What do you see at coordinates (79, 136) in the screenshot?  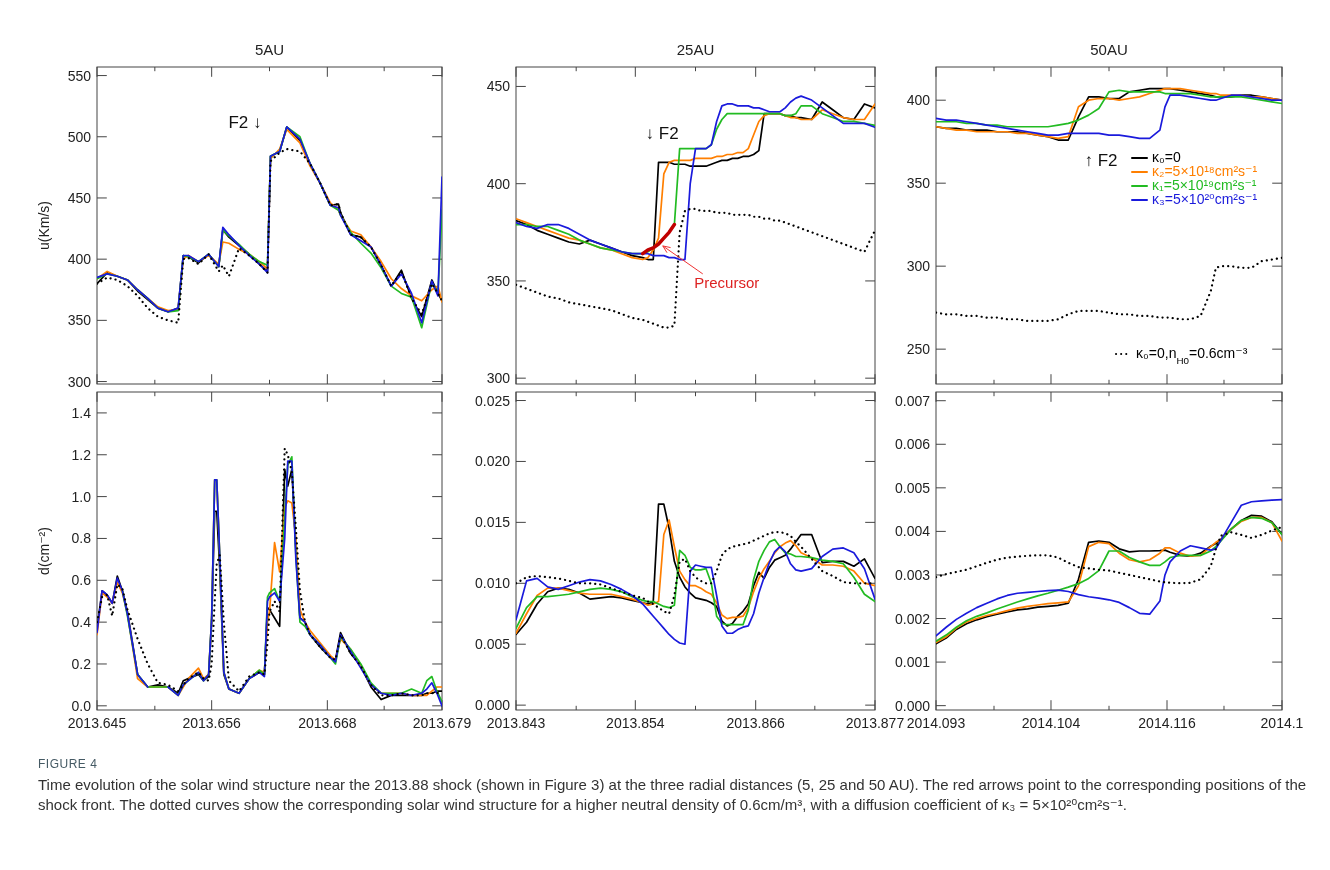 I see `y-tick-label: 500` at bounding box center [79, 136].